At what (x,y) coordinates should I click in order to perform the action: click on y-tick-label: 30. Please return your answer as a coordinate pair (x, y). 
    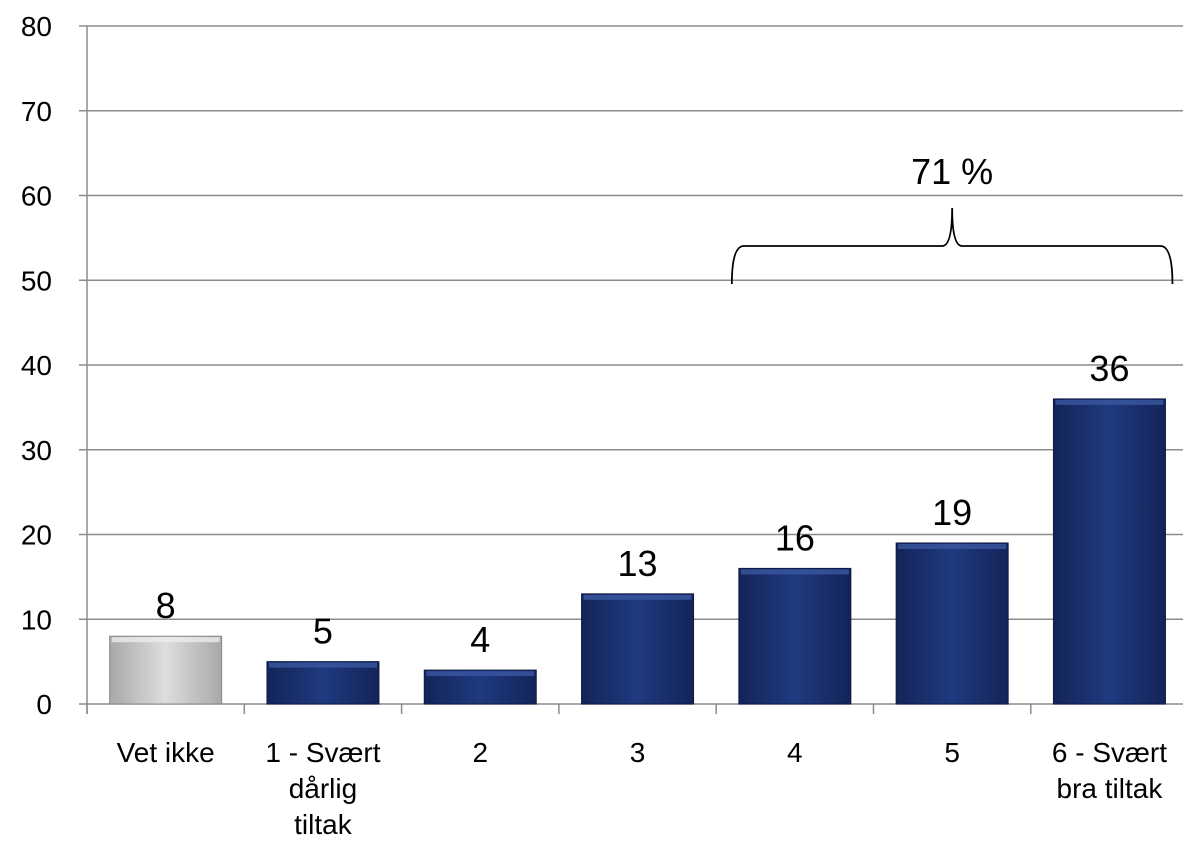
    Looking at the image, I should click on (36, 450).